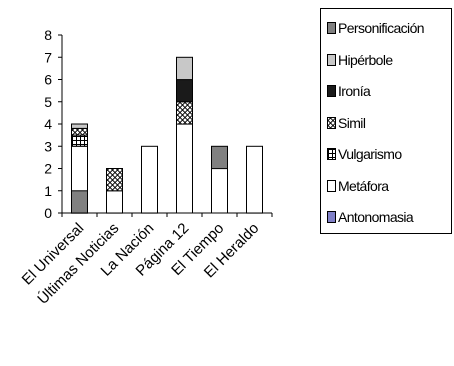 The height and width of the screenshot is (366, 454). What do you see at coordinates (381, 28) in the screenshot?
I see `legend-label: Personificación` at bounding box center [381, 28].